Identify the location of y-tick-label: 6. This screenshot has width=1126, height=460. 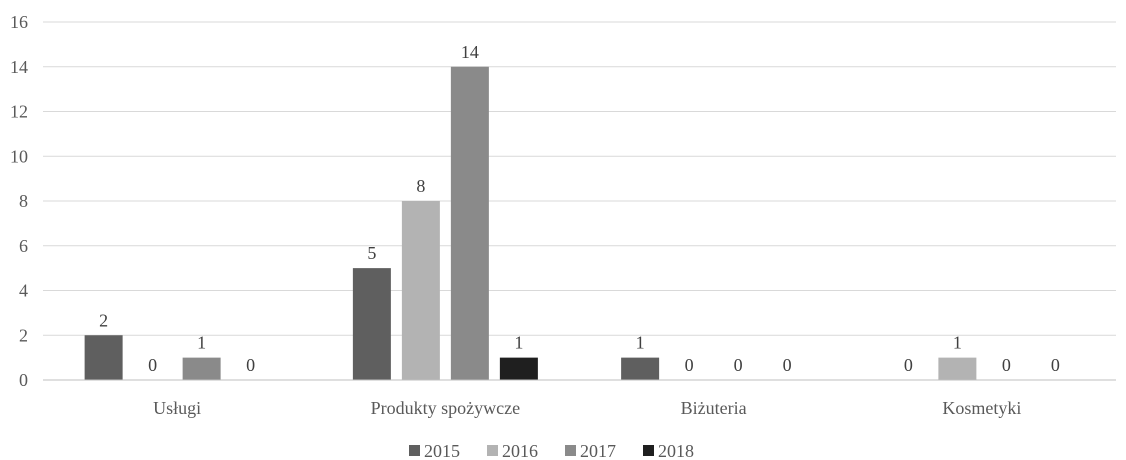
(23, 246).